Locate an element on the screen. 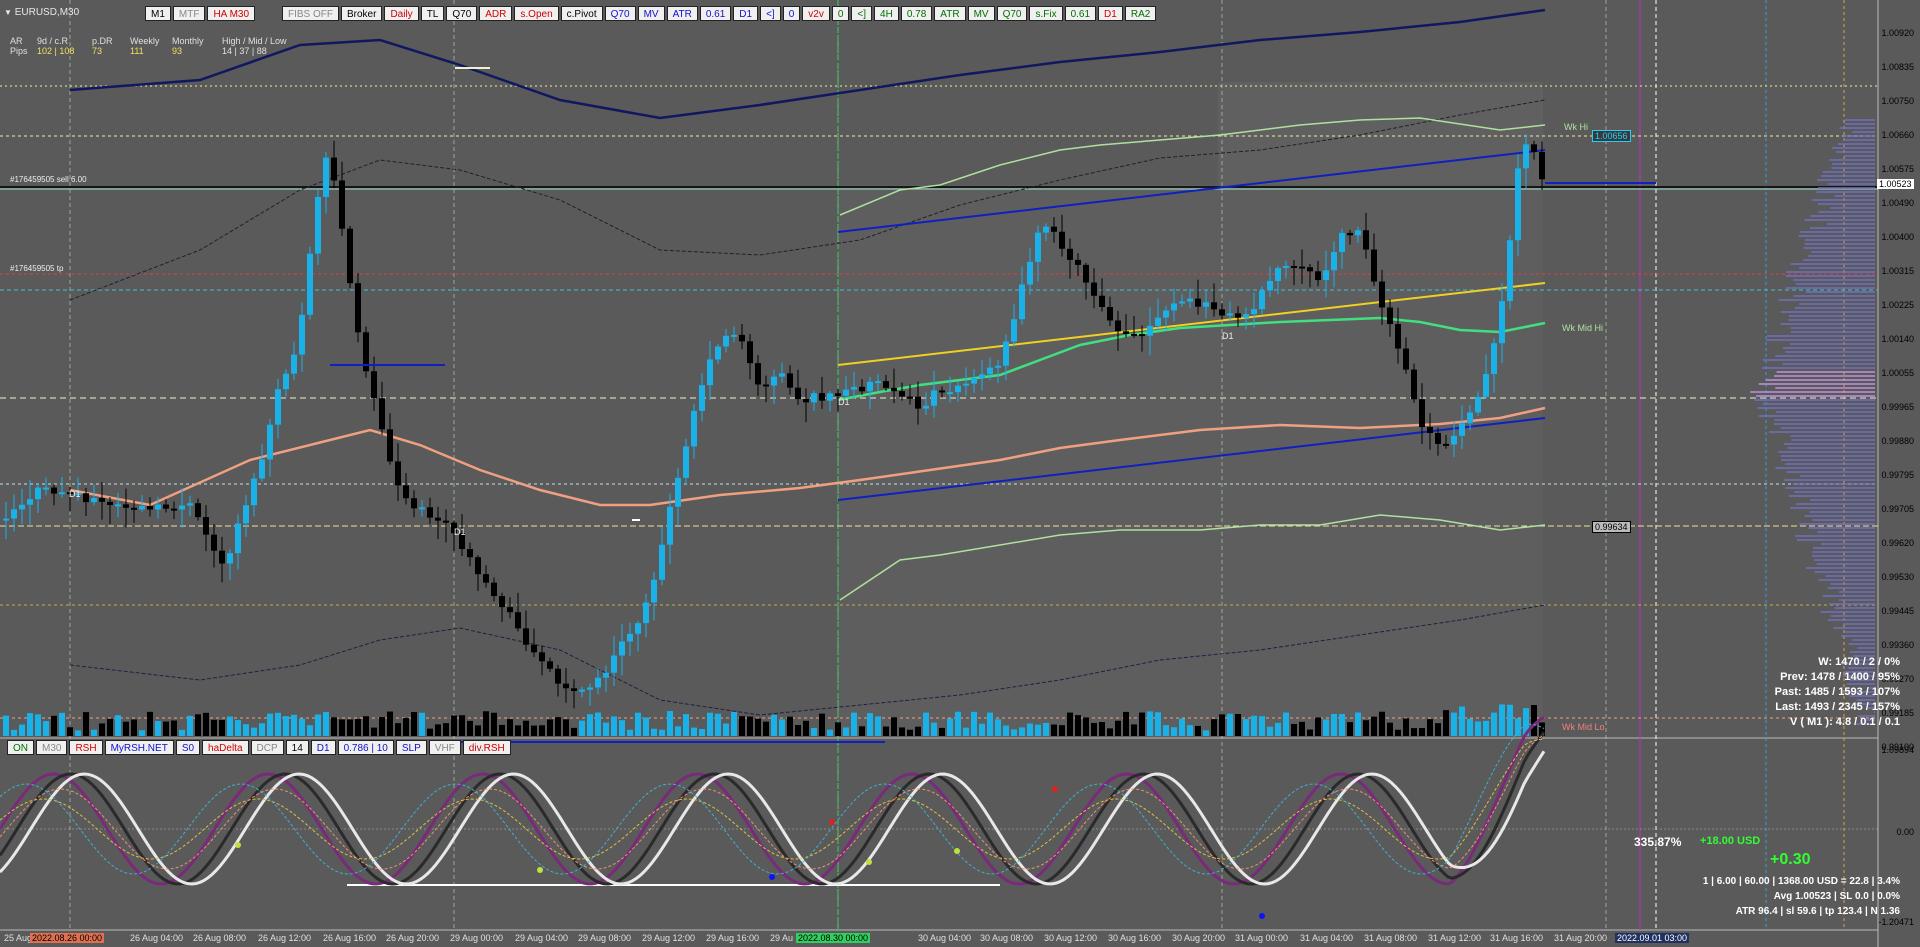  oscillator-button-9: 0.786 | 10 is located at coordinates (365, 747).